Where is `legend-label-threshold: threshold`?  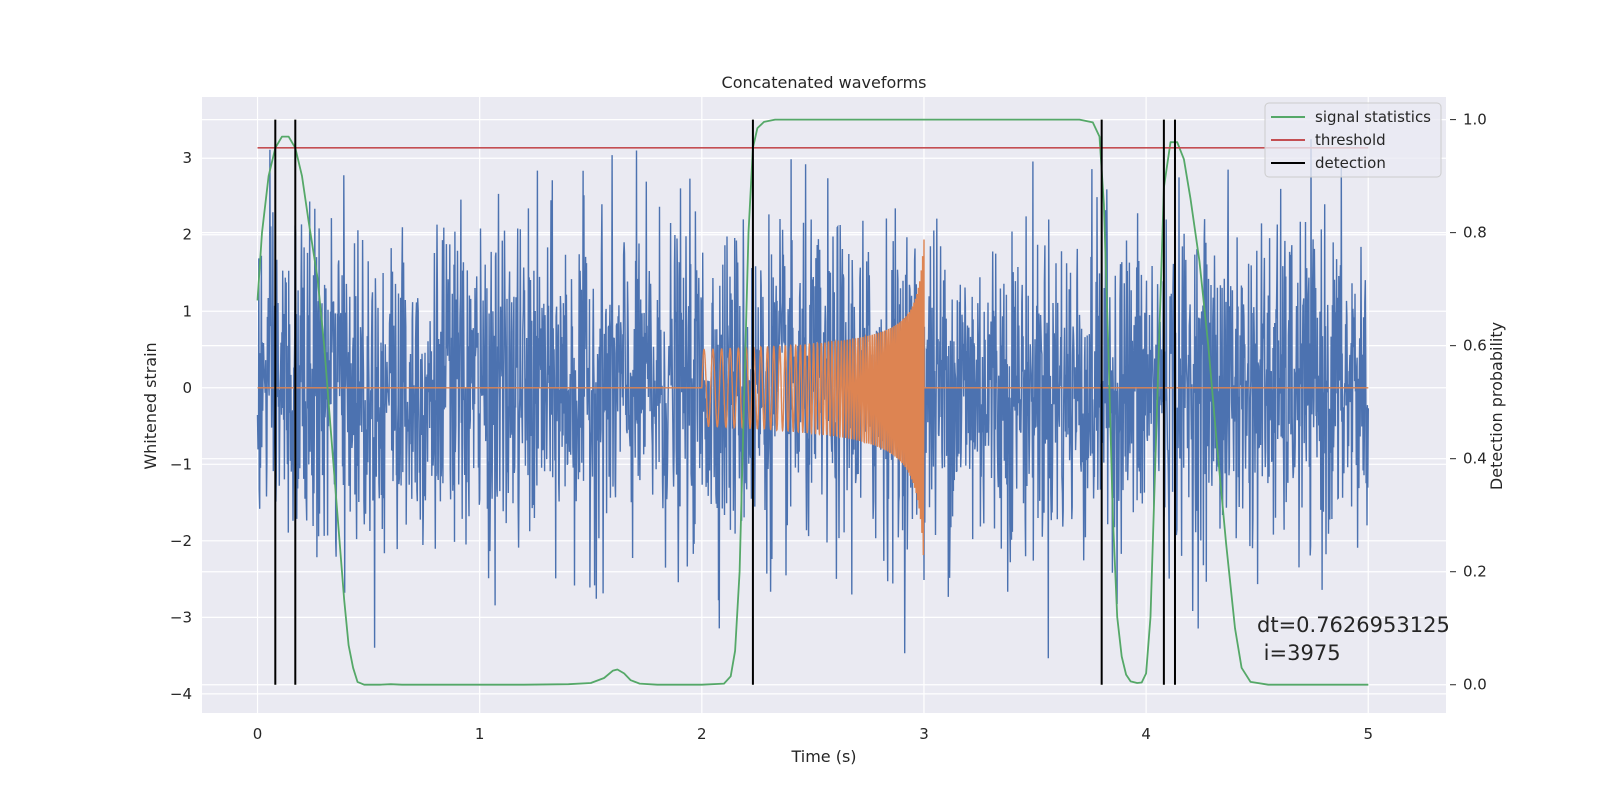
legend-label-threshold: threshold is located at coordinates (1350, 140).